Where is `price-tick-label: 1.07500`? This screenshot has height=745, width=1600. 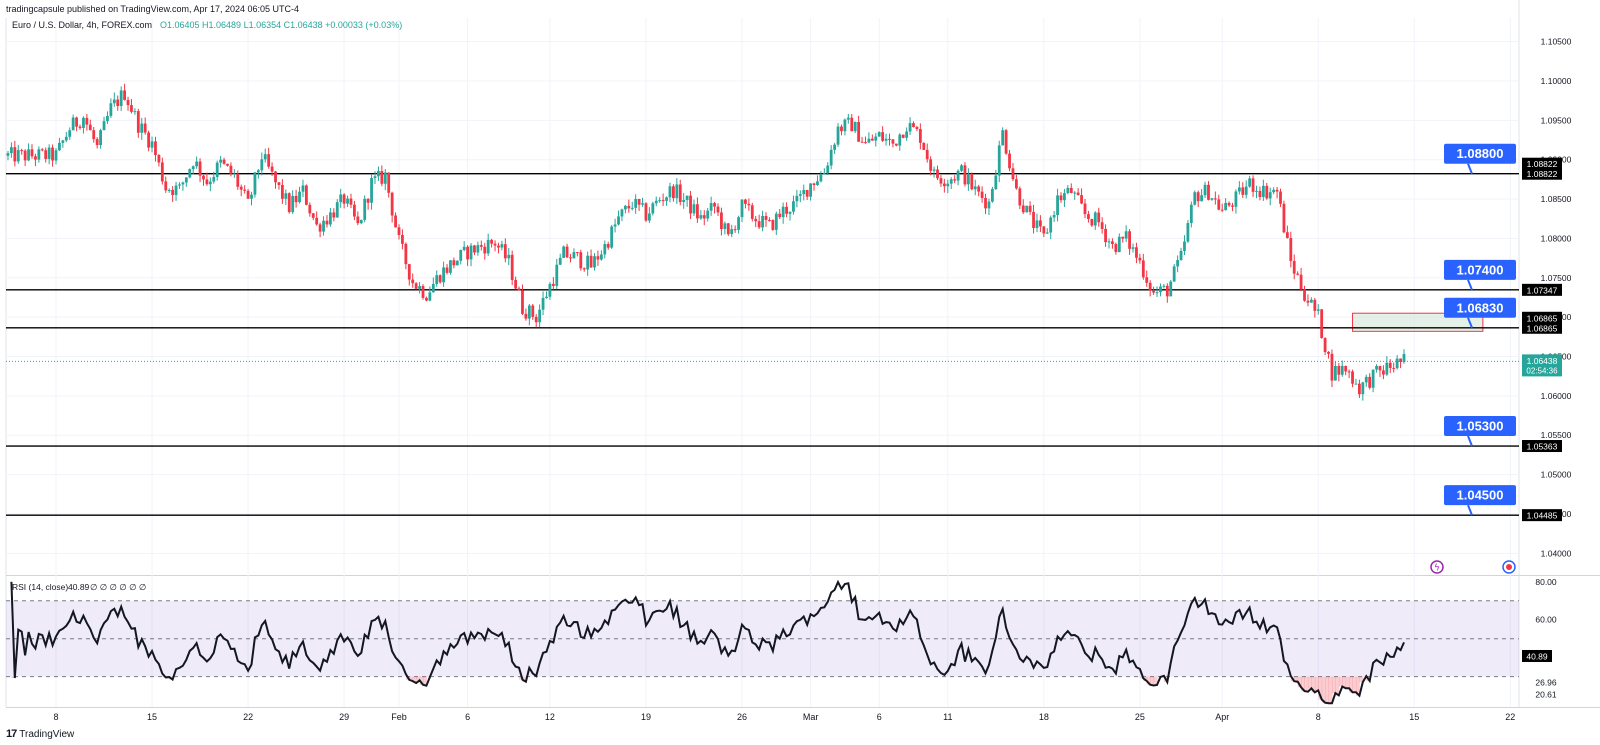 price-tick-label: 1.07500 is located at coordinates (1556, 278).